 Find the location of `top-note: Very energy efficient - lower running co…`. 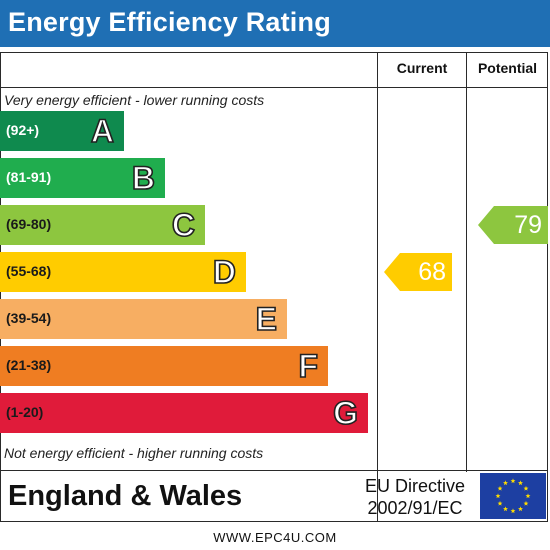

top-note: Very energy efficient - lower running co… is located at coordinates (134, 100).